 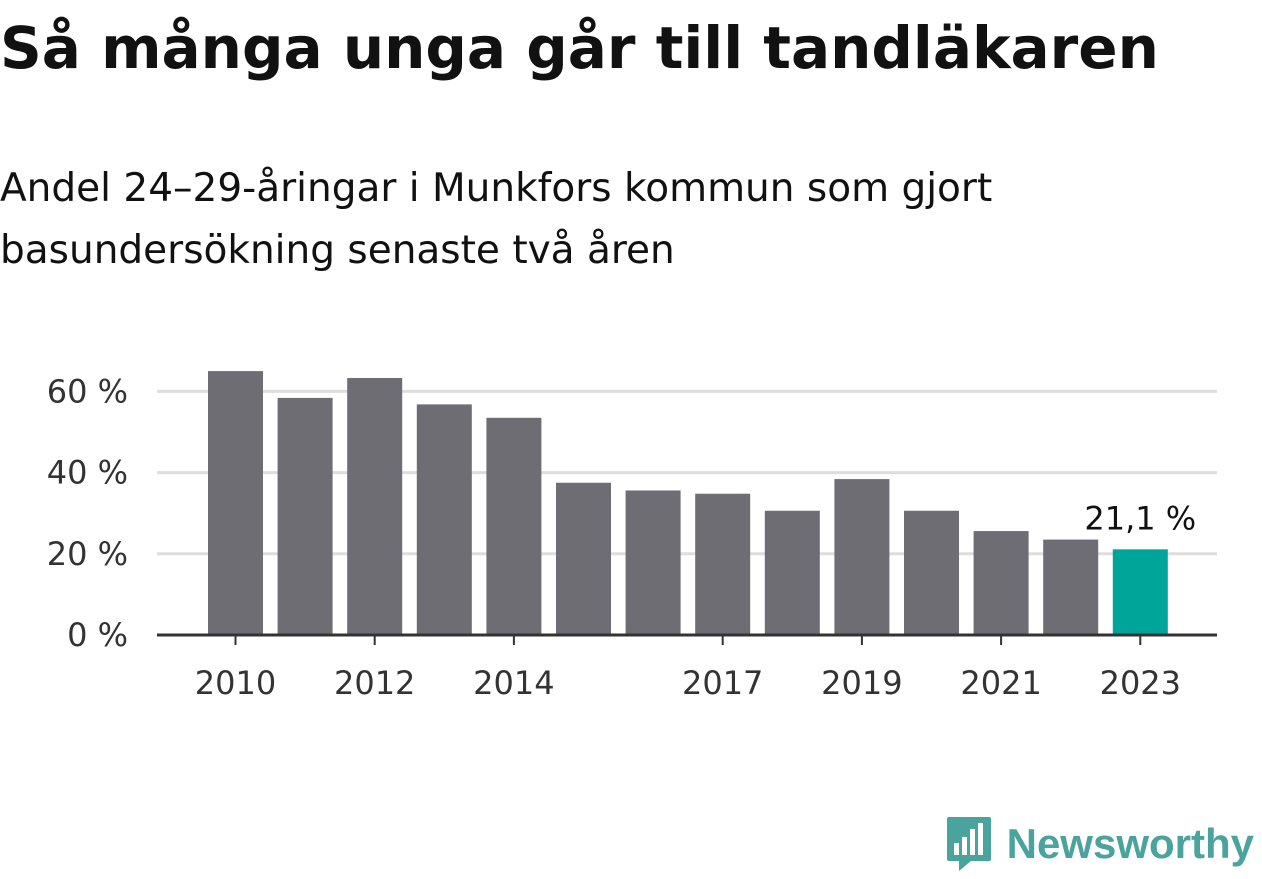 I want to click on y-tick-label: 0 %, so click(x=97, y=635).